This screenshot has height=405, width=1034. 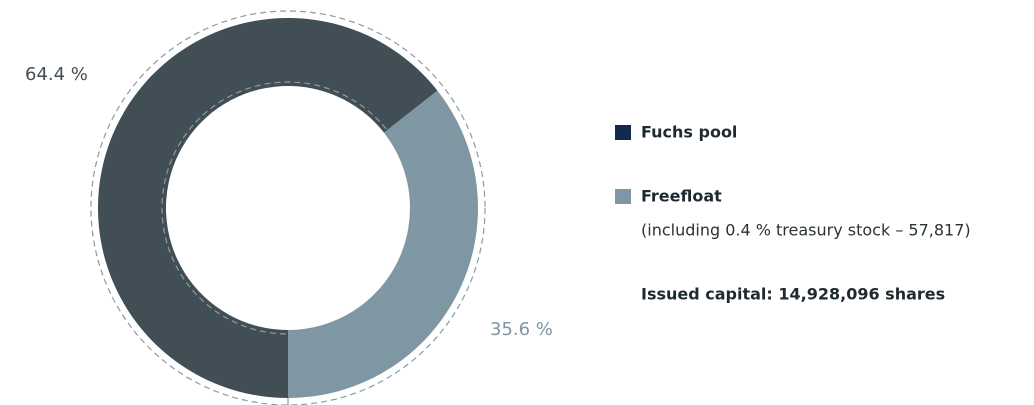 What do you see at coordinates (521, 329) in the screenshot?
I see `value-label: 35.6 %` at bounding box center [521, 329].